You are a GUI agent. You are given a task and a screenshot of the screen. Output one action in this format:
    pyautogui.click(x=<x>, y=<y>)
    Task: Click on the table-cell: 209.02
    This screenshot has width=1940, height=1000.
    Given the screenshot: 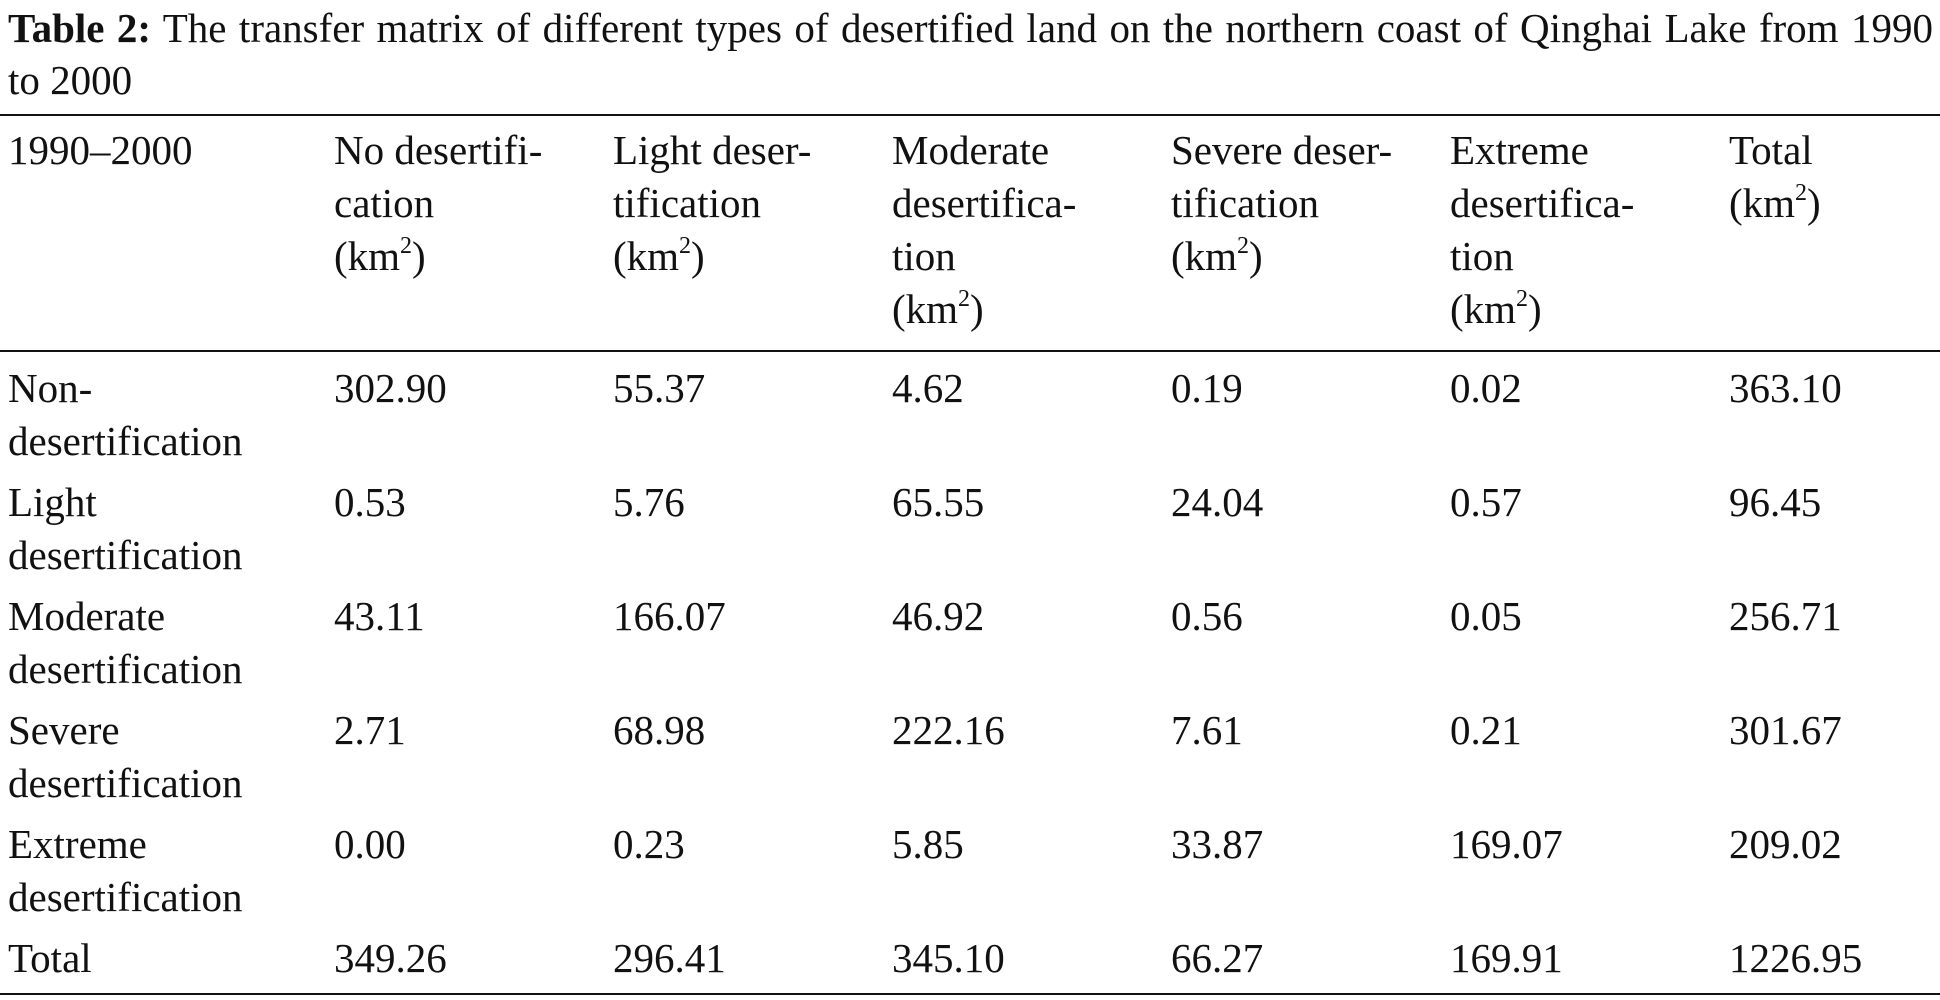 What is the action you would take?
    pyautogui.click(x=1785, y=844)
    